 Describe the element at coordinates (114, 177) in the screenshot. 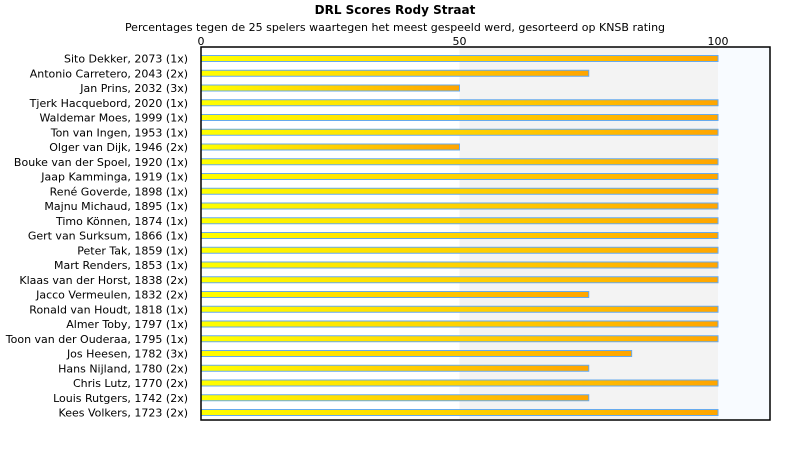

I see `category-label: Jaap Kamminga, 1919 (1x)` at that location.